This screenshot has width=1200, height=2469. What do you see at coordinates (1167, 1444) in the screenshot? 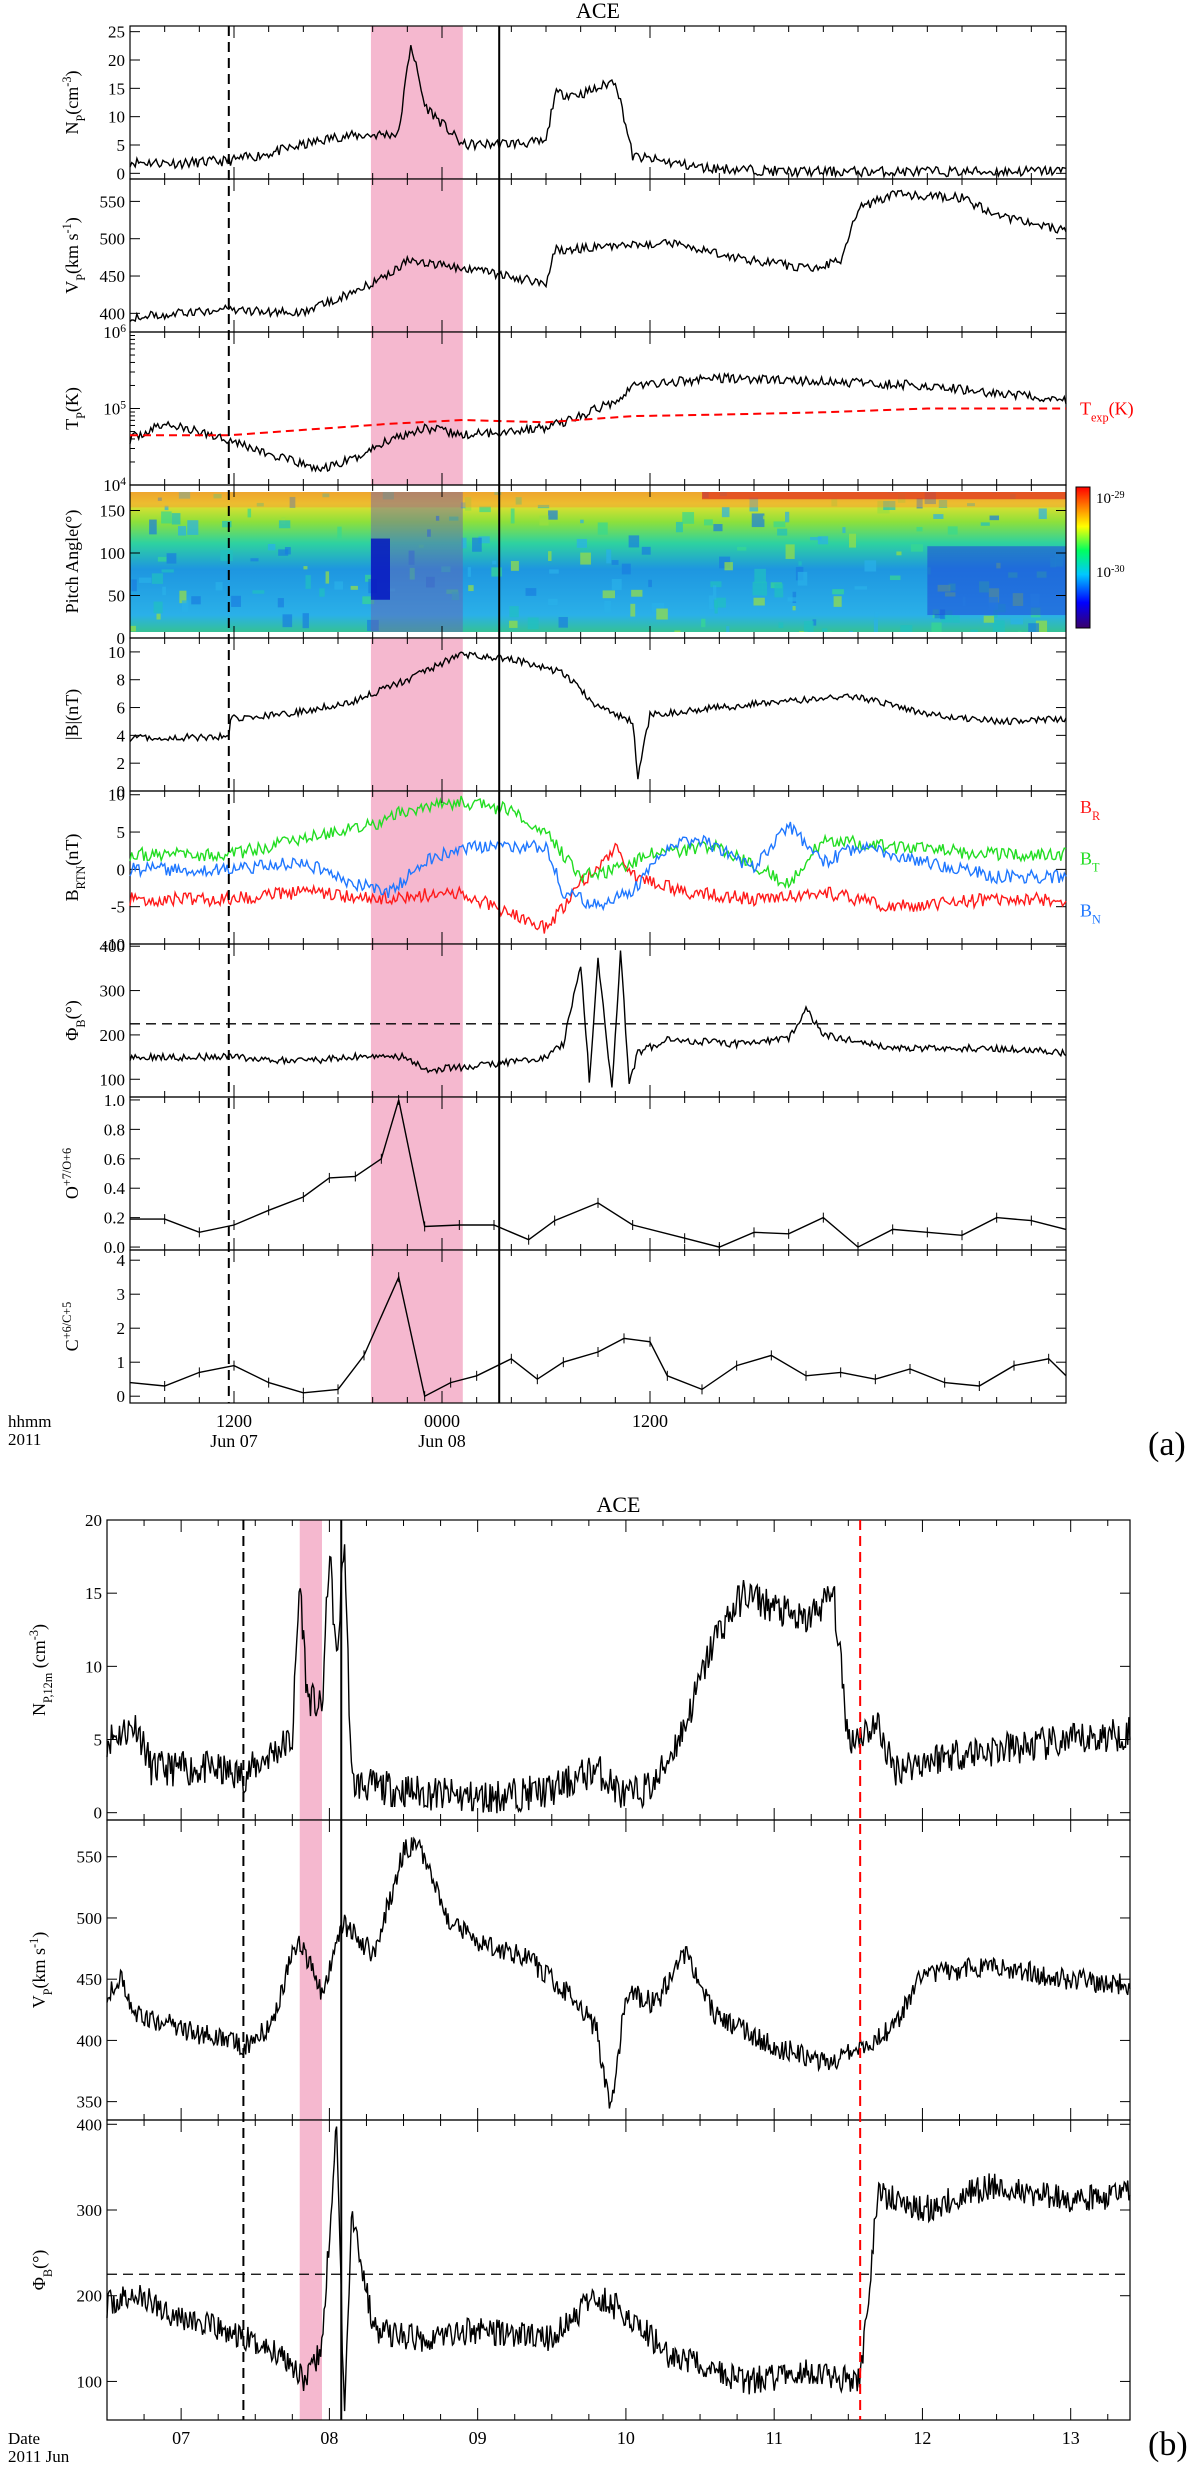
I see `panel-a-label: (a)` at bounding box center [1167, 1444].